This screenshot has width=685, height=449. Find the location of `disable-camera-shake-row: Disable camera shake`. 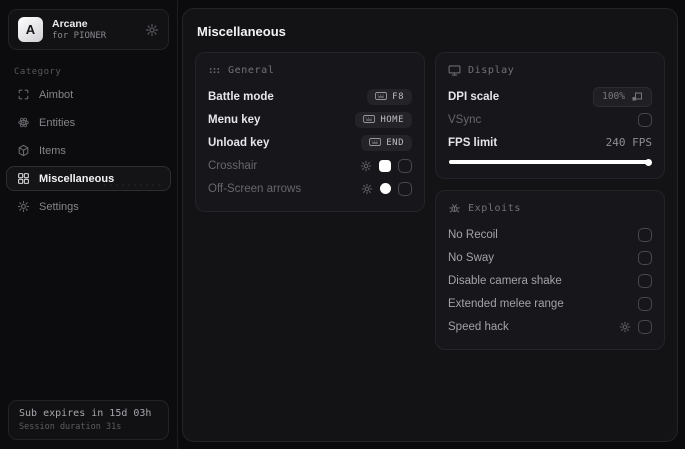

disable-camera-shake-row: Disable camera shake is located at coordinates (550, 280).